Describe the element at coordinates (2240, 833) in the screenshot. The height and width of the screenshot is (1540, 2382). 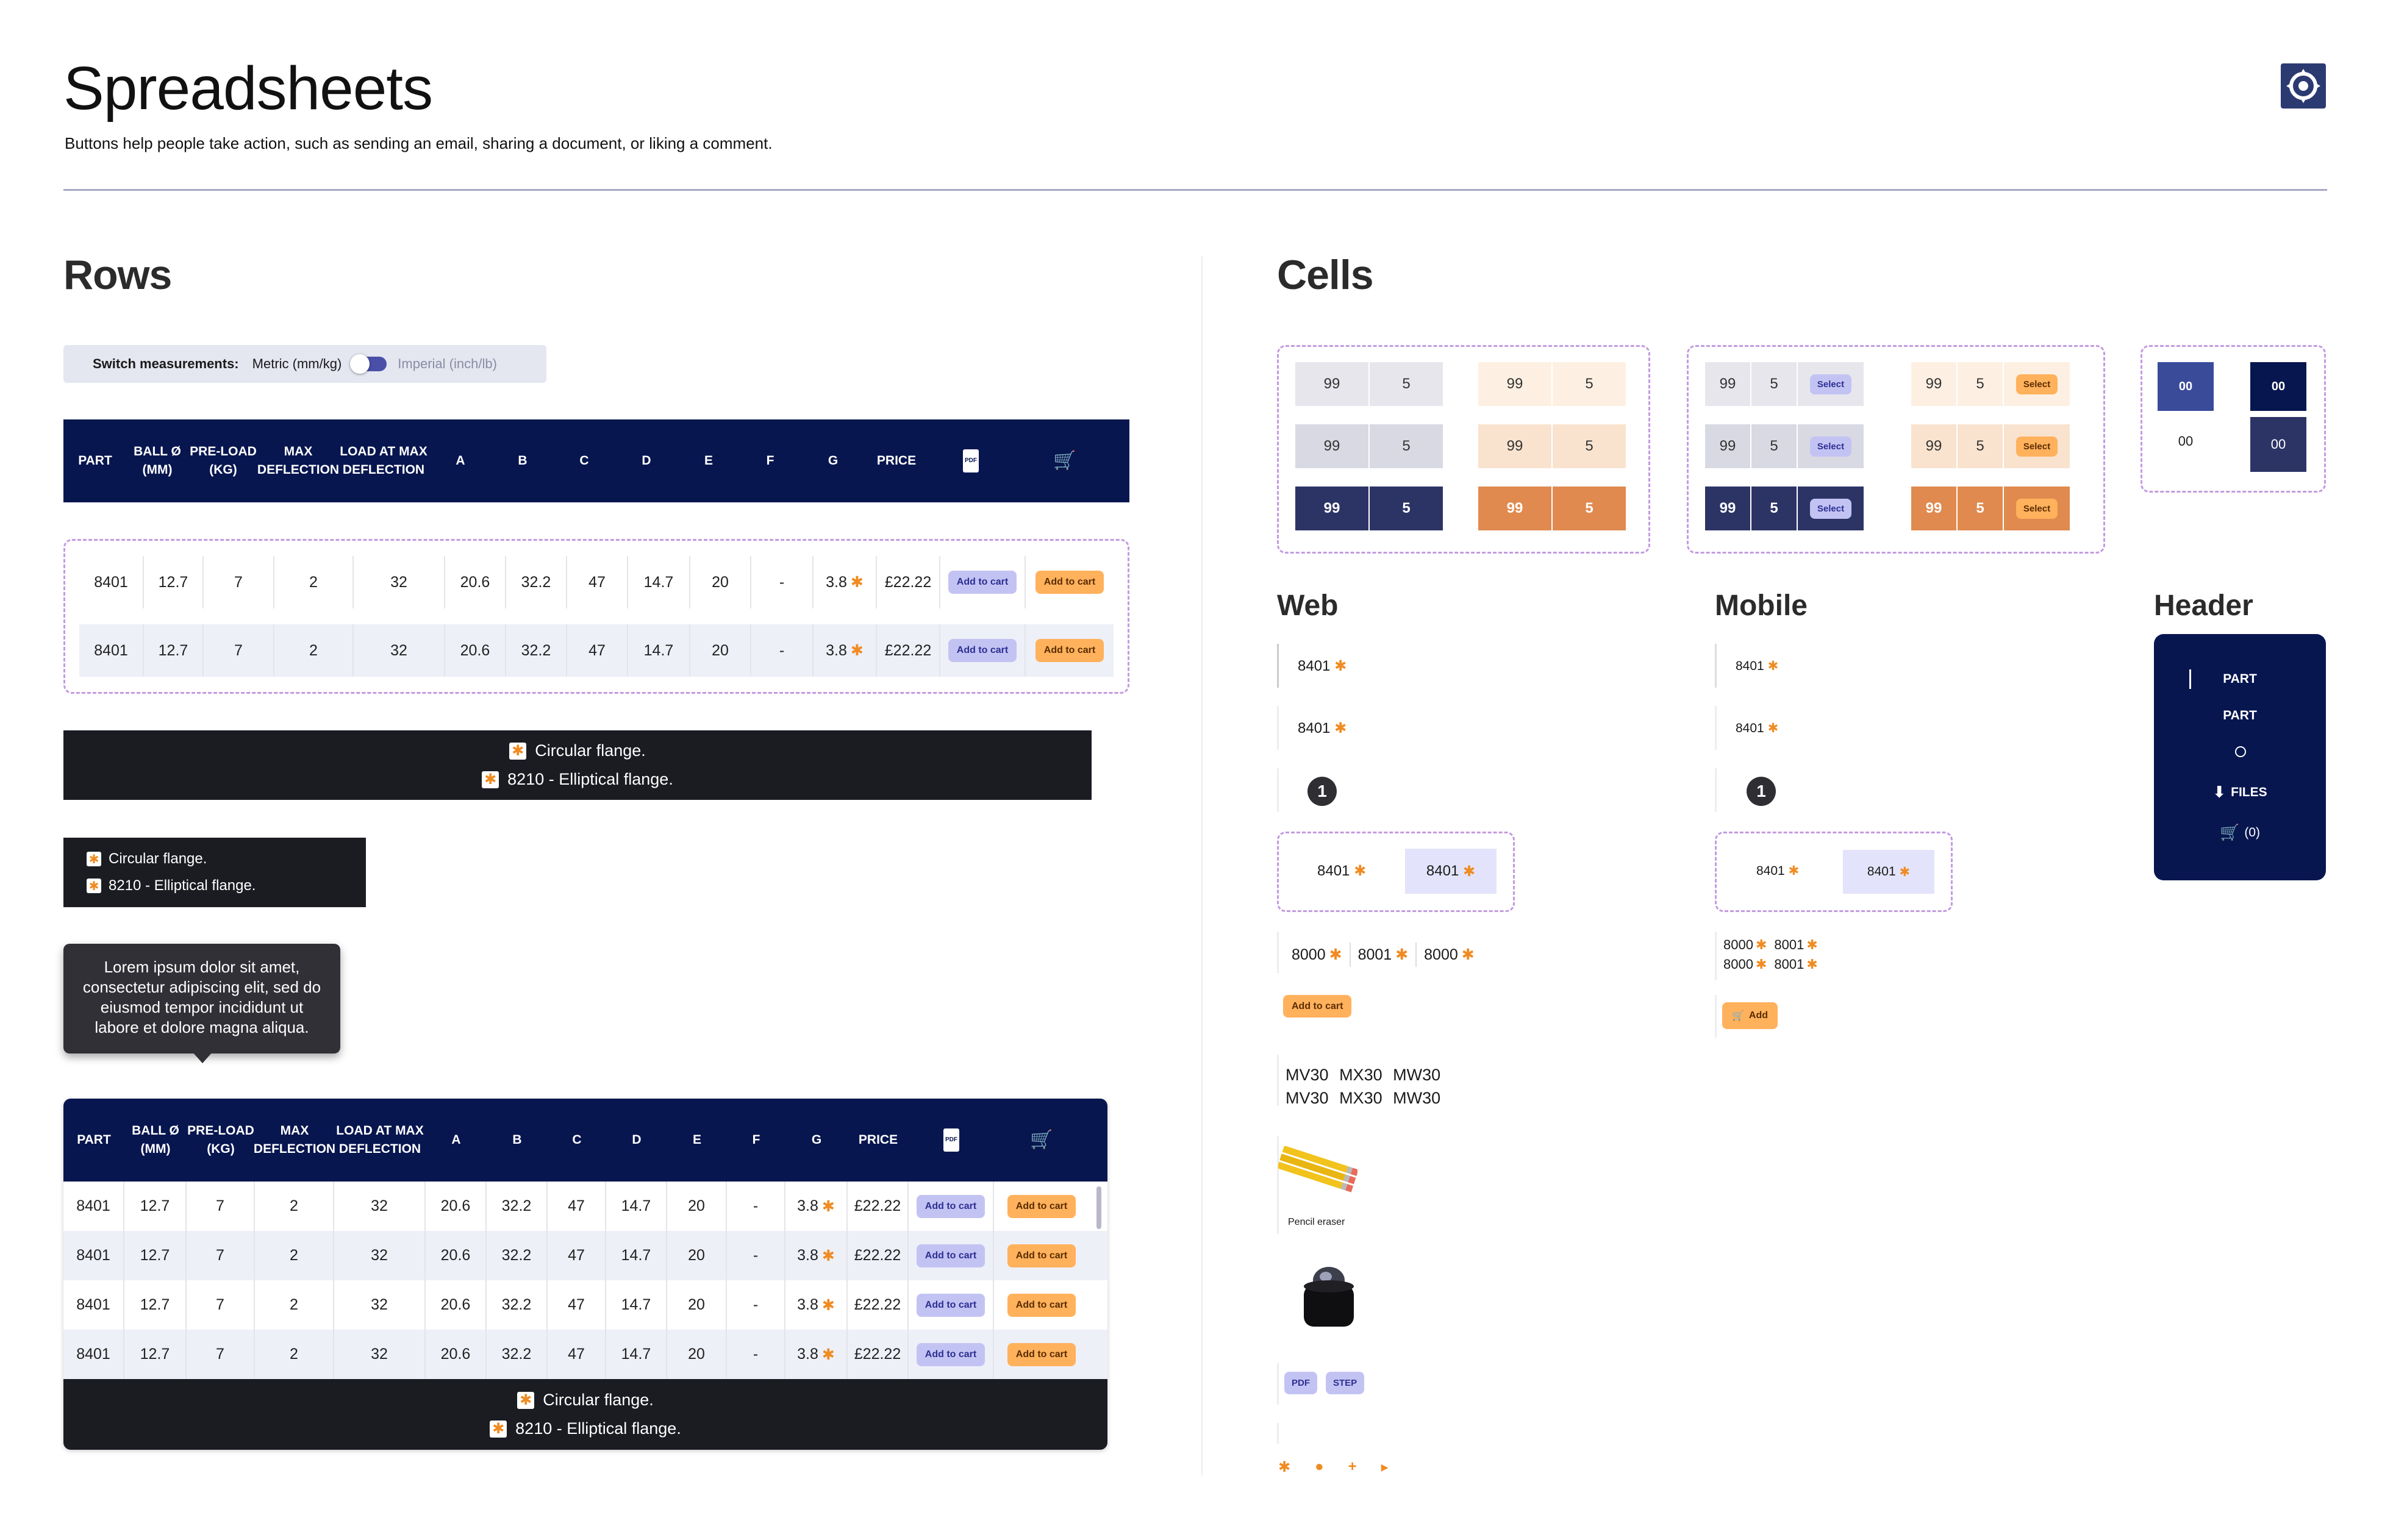
I see `header-cell-cart: 🛒 (0)` at that location.